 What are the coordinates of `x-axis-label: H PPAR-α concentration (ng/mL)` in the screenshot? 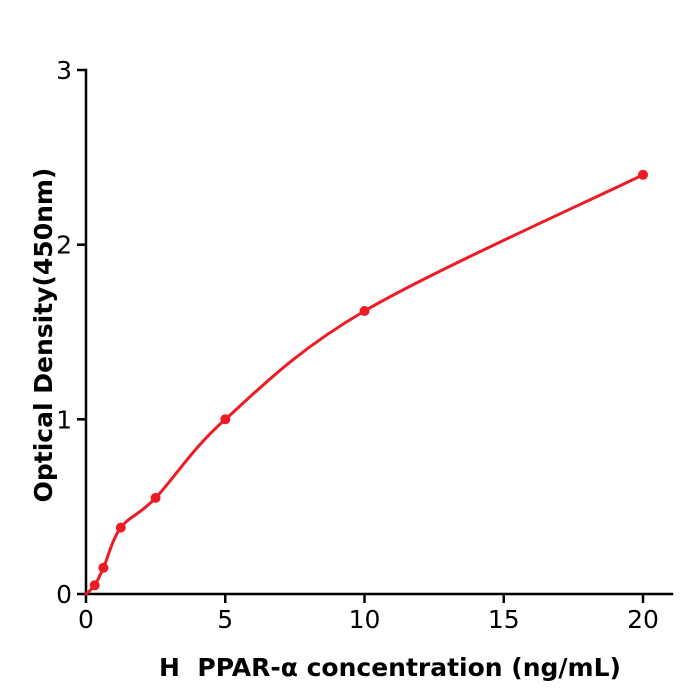 It's located at (390, 667).